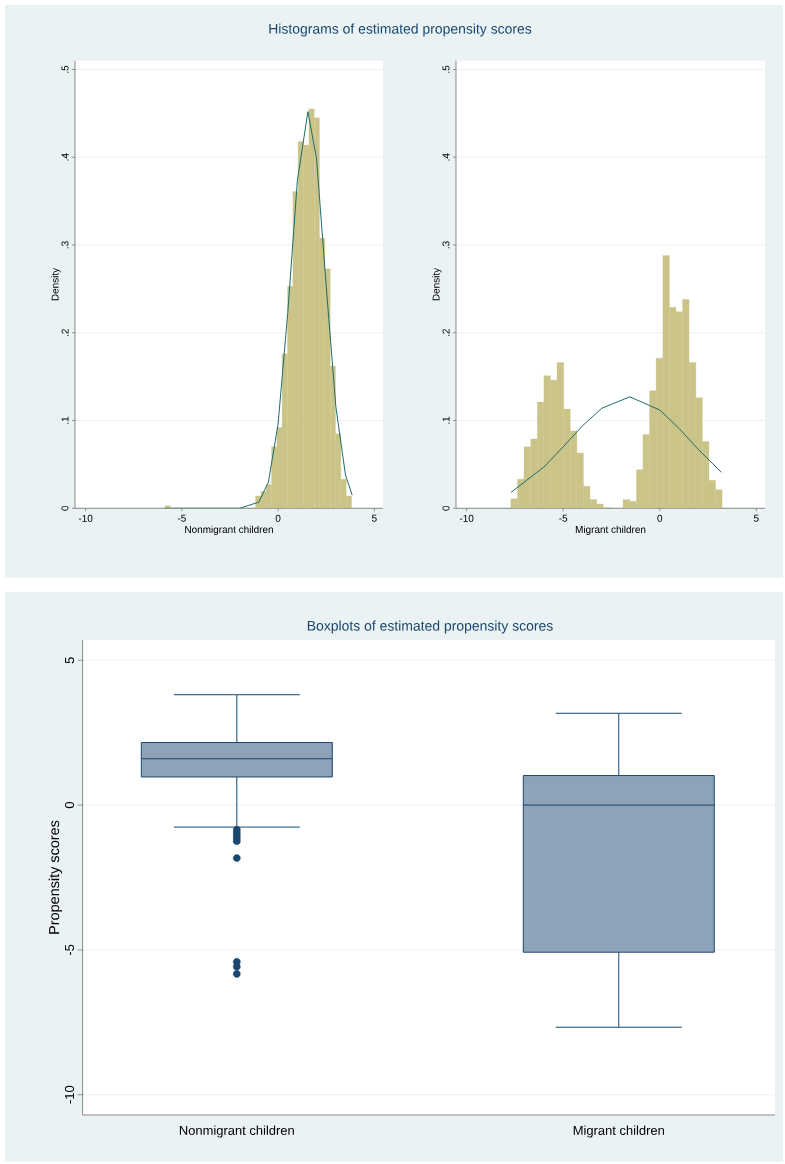  What do you see at coordinates (400, 30) in the screenshot?
I see `chart-title: Histograms of estimated propensity scores` at bounding box center [400, 30].